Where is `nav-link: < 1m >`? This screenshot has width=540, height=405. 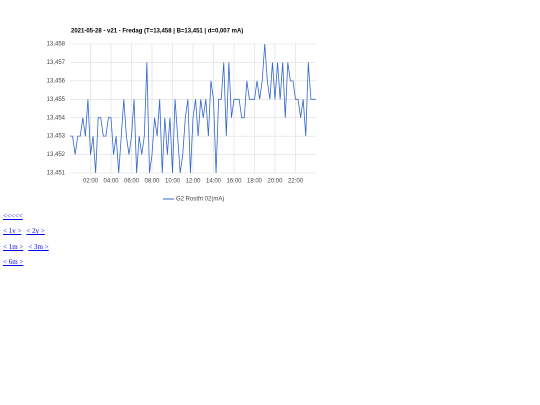
nav-link: < 1m > is located at coordinates (13, 246).